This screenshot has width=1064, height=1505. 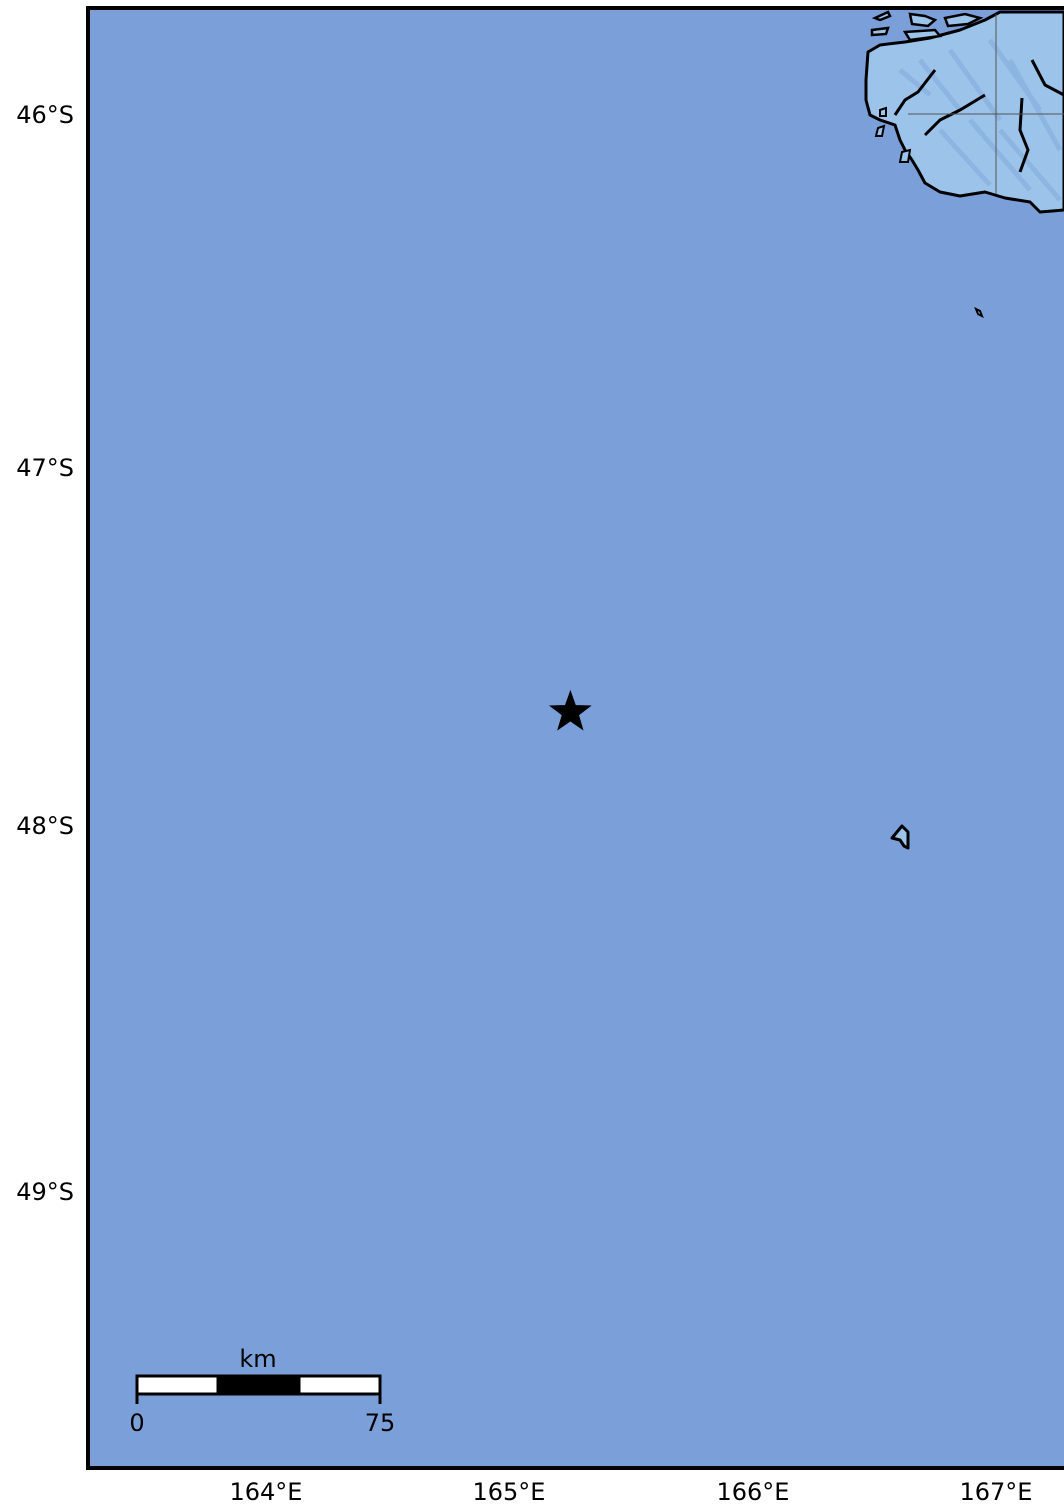 What do you see at coordinates (380, 1423) in the screenshot?
I see `scale-end-label: 75` at bounding box center [380, 1423].